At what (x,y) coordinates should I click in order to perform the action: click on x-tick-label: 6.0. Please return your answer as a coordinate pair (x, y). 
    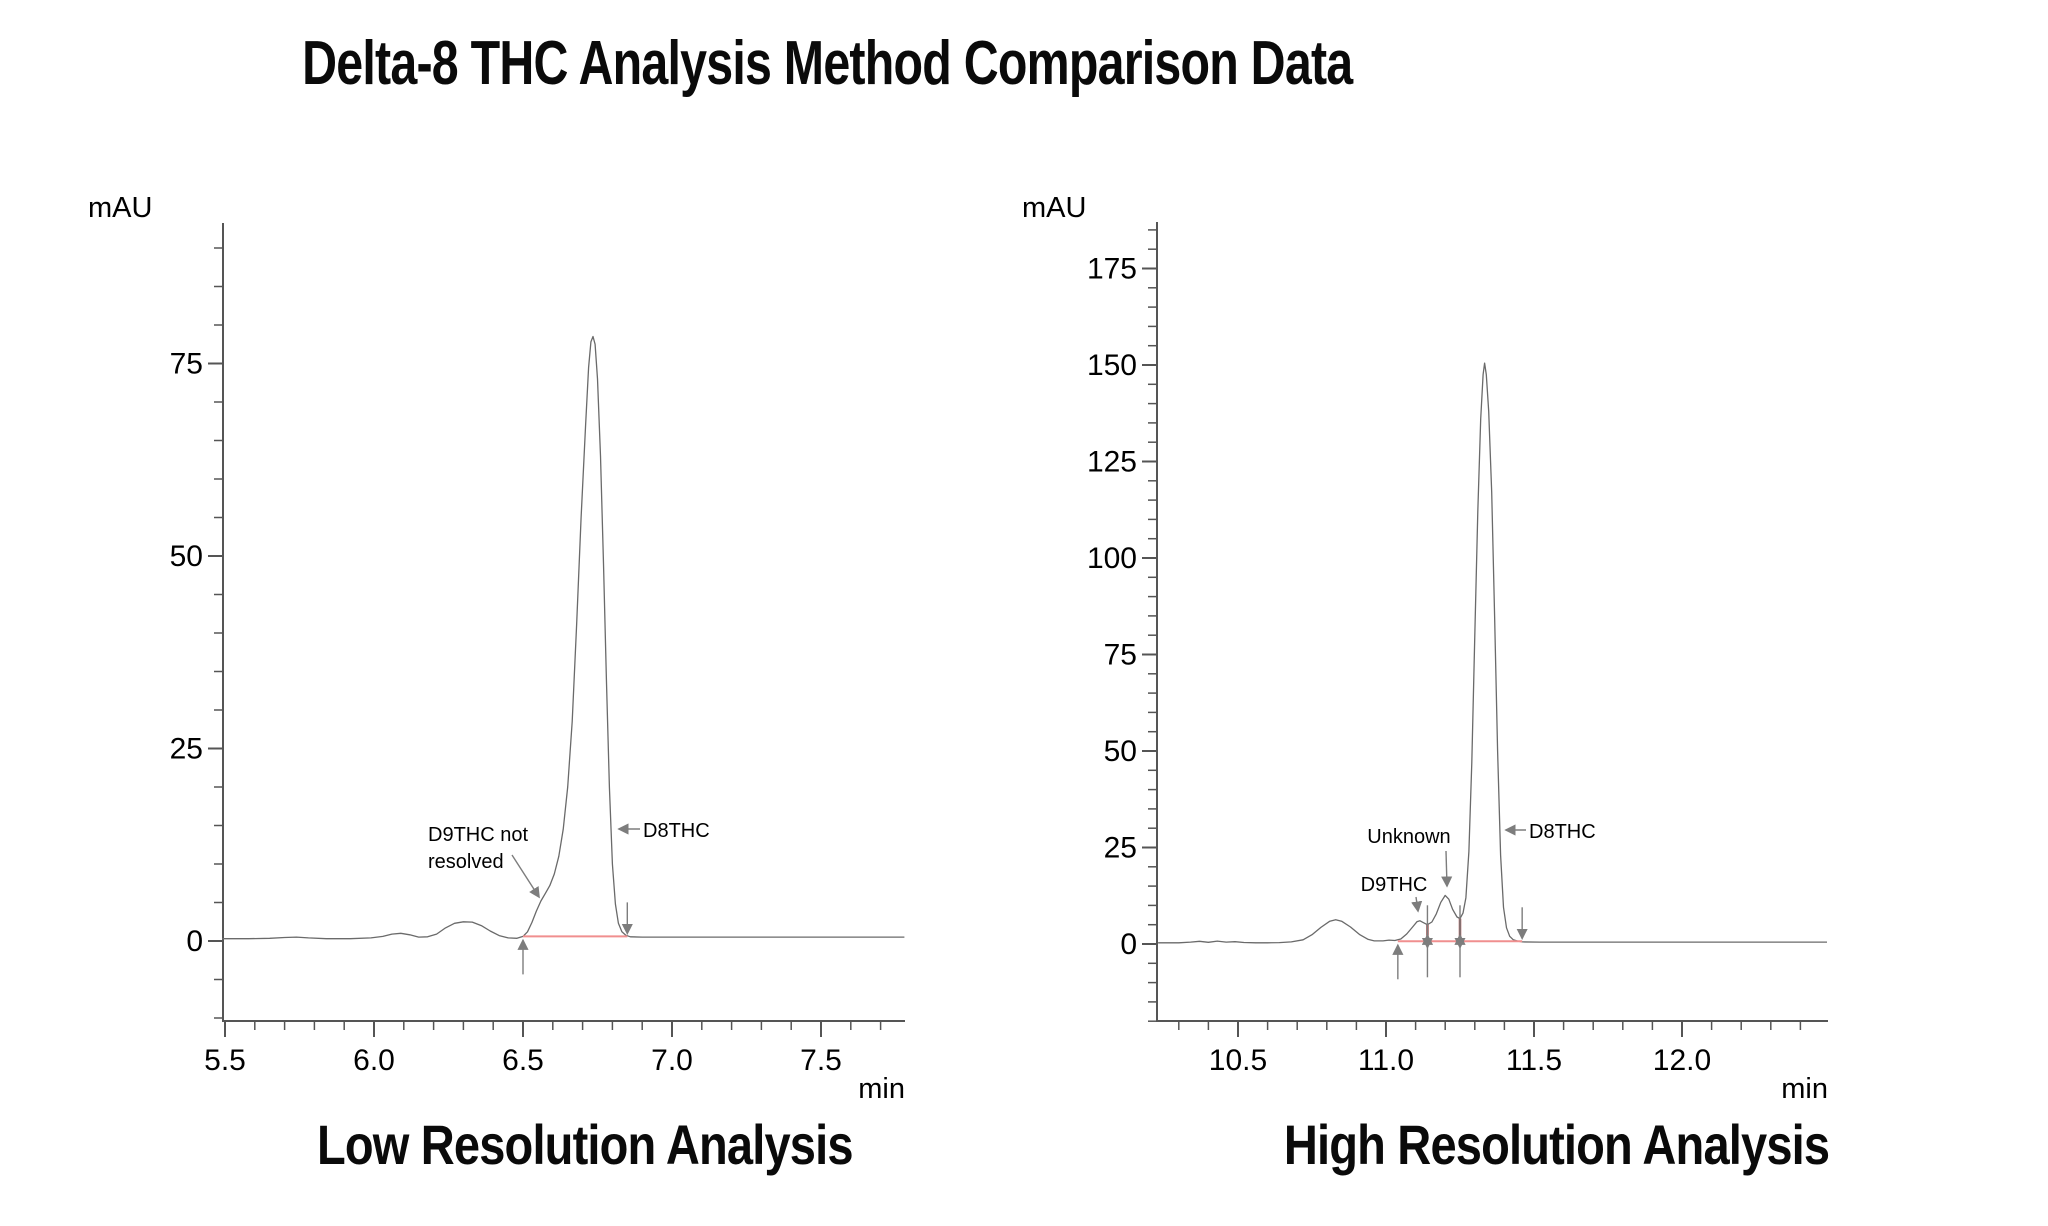
    Looking at the image, I should click on (374, 1060).